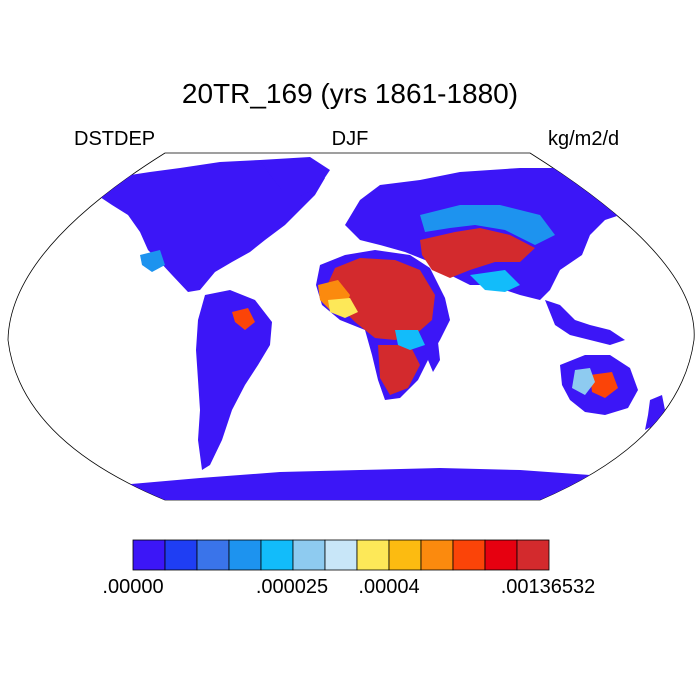  Describe the element at coordinates (487, 225) in the screenshot. I see `central-asia-moderate` at that location.